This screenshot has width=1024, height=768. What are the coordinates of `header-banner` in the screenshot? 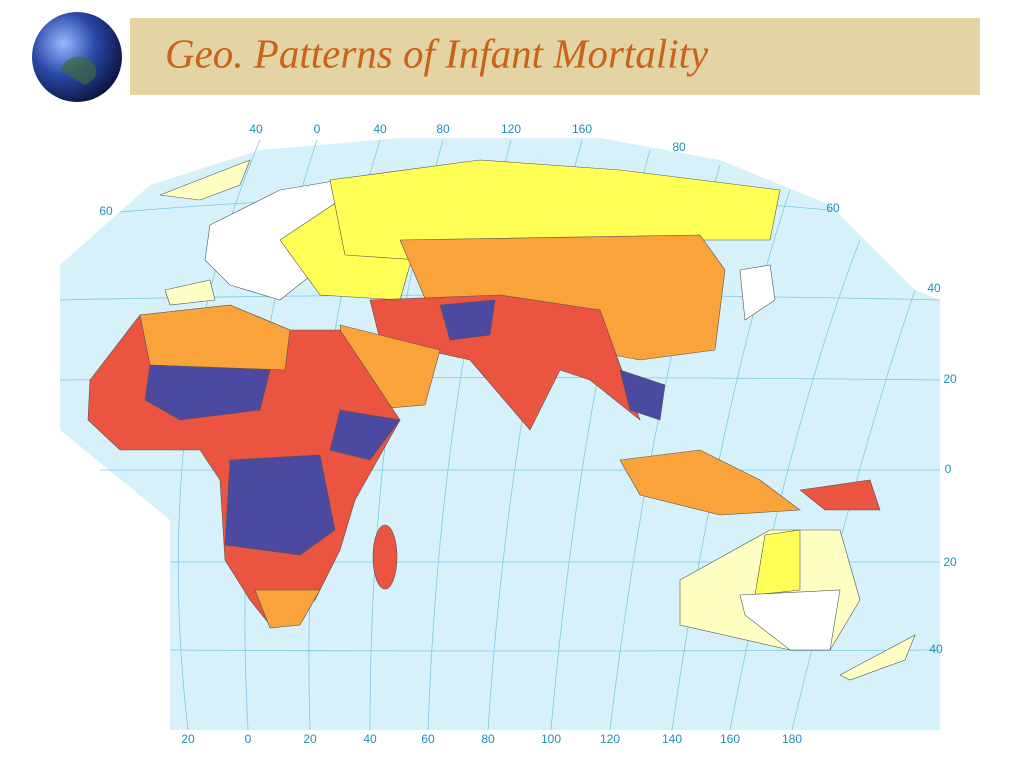 It's located at (555, 56).